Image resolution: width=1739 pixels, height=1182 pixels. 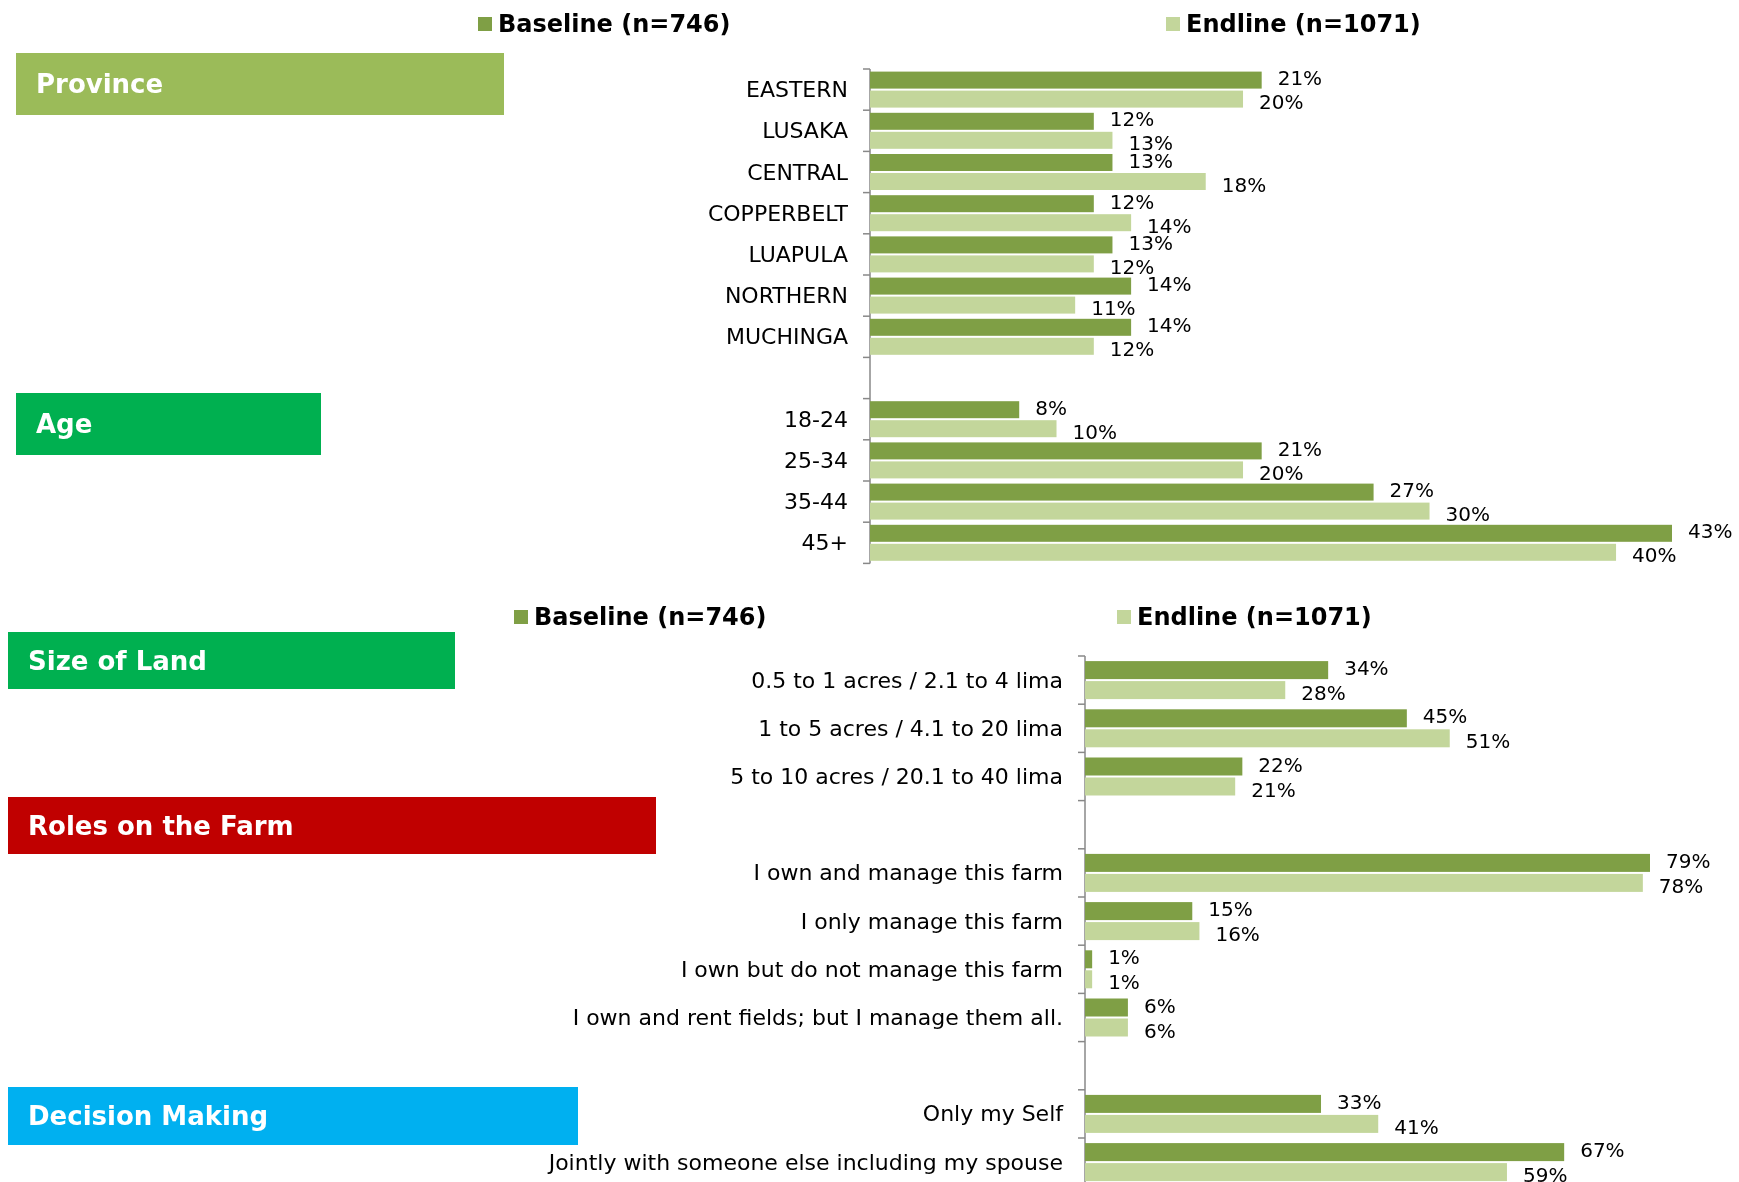 I want to click on data-label: 14%, so click(x=1169, y=325).